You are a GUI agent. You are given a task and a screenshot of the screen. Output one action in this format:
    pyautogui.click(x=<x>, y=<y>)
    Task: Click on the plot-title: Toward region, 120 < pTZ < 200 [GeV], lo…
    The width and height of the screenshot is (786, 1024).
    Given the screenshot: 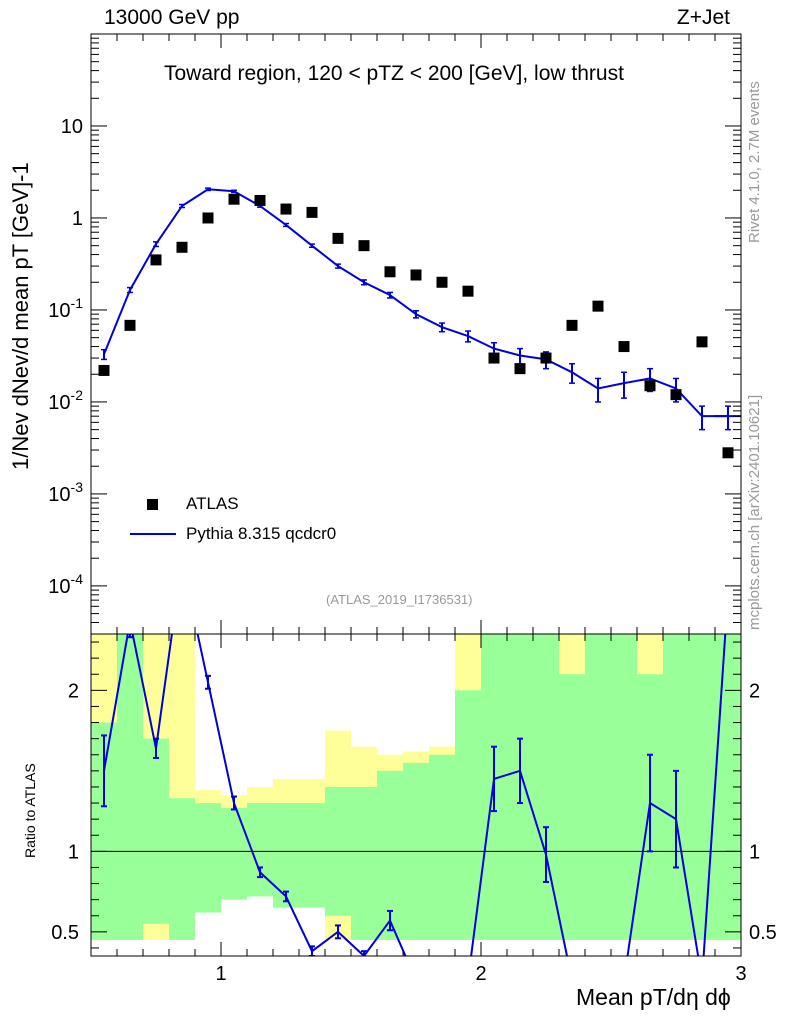 What is the action you would take?
    pyautogui.click(x=394, y=73)
    